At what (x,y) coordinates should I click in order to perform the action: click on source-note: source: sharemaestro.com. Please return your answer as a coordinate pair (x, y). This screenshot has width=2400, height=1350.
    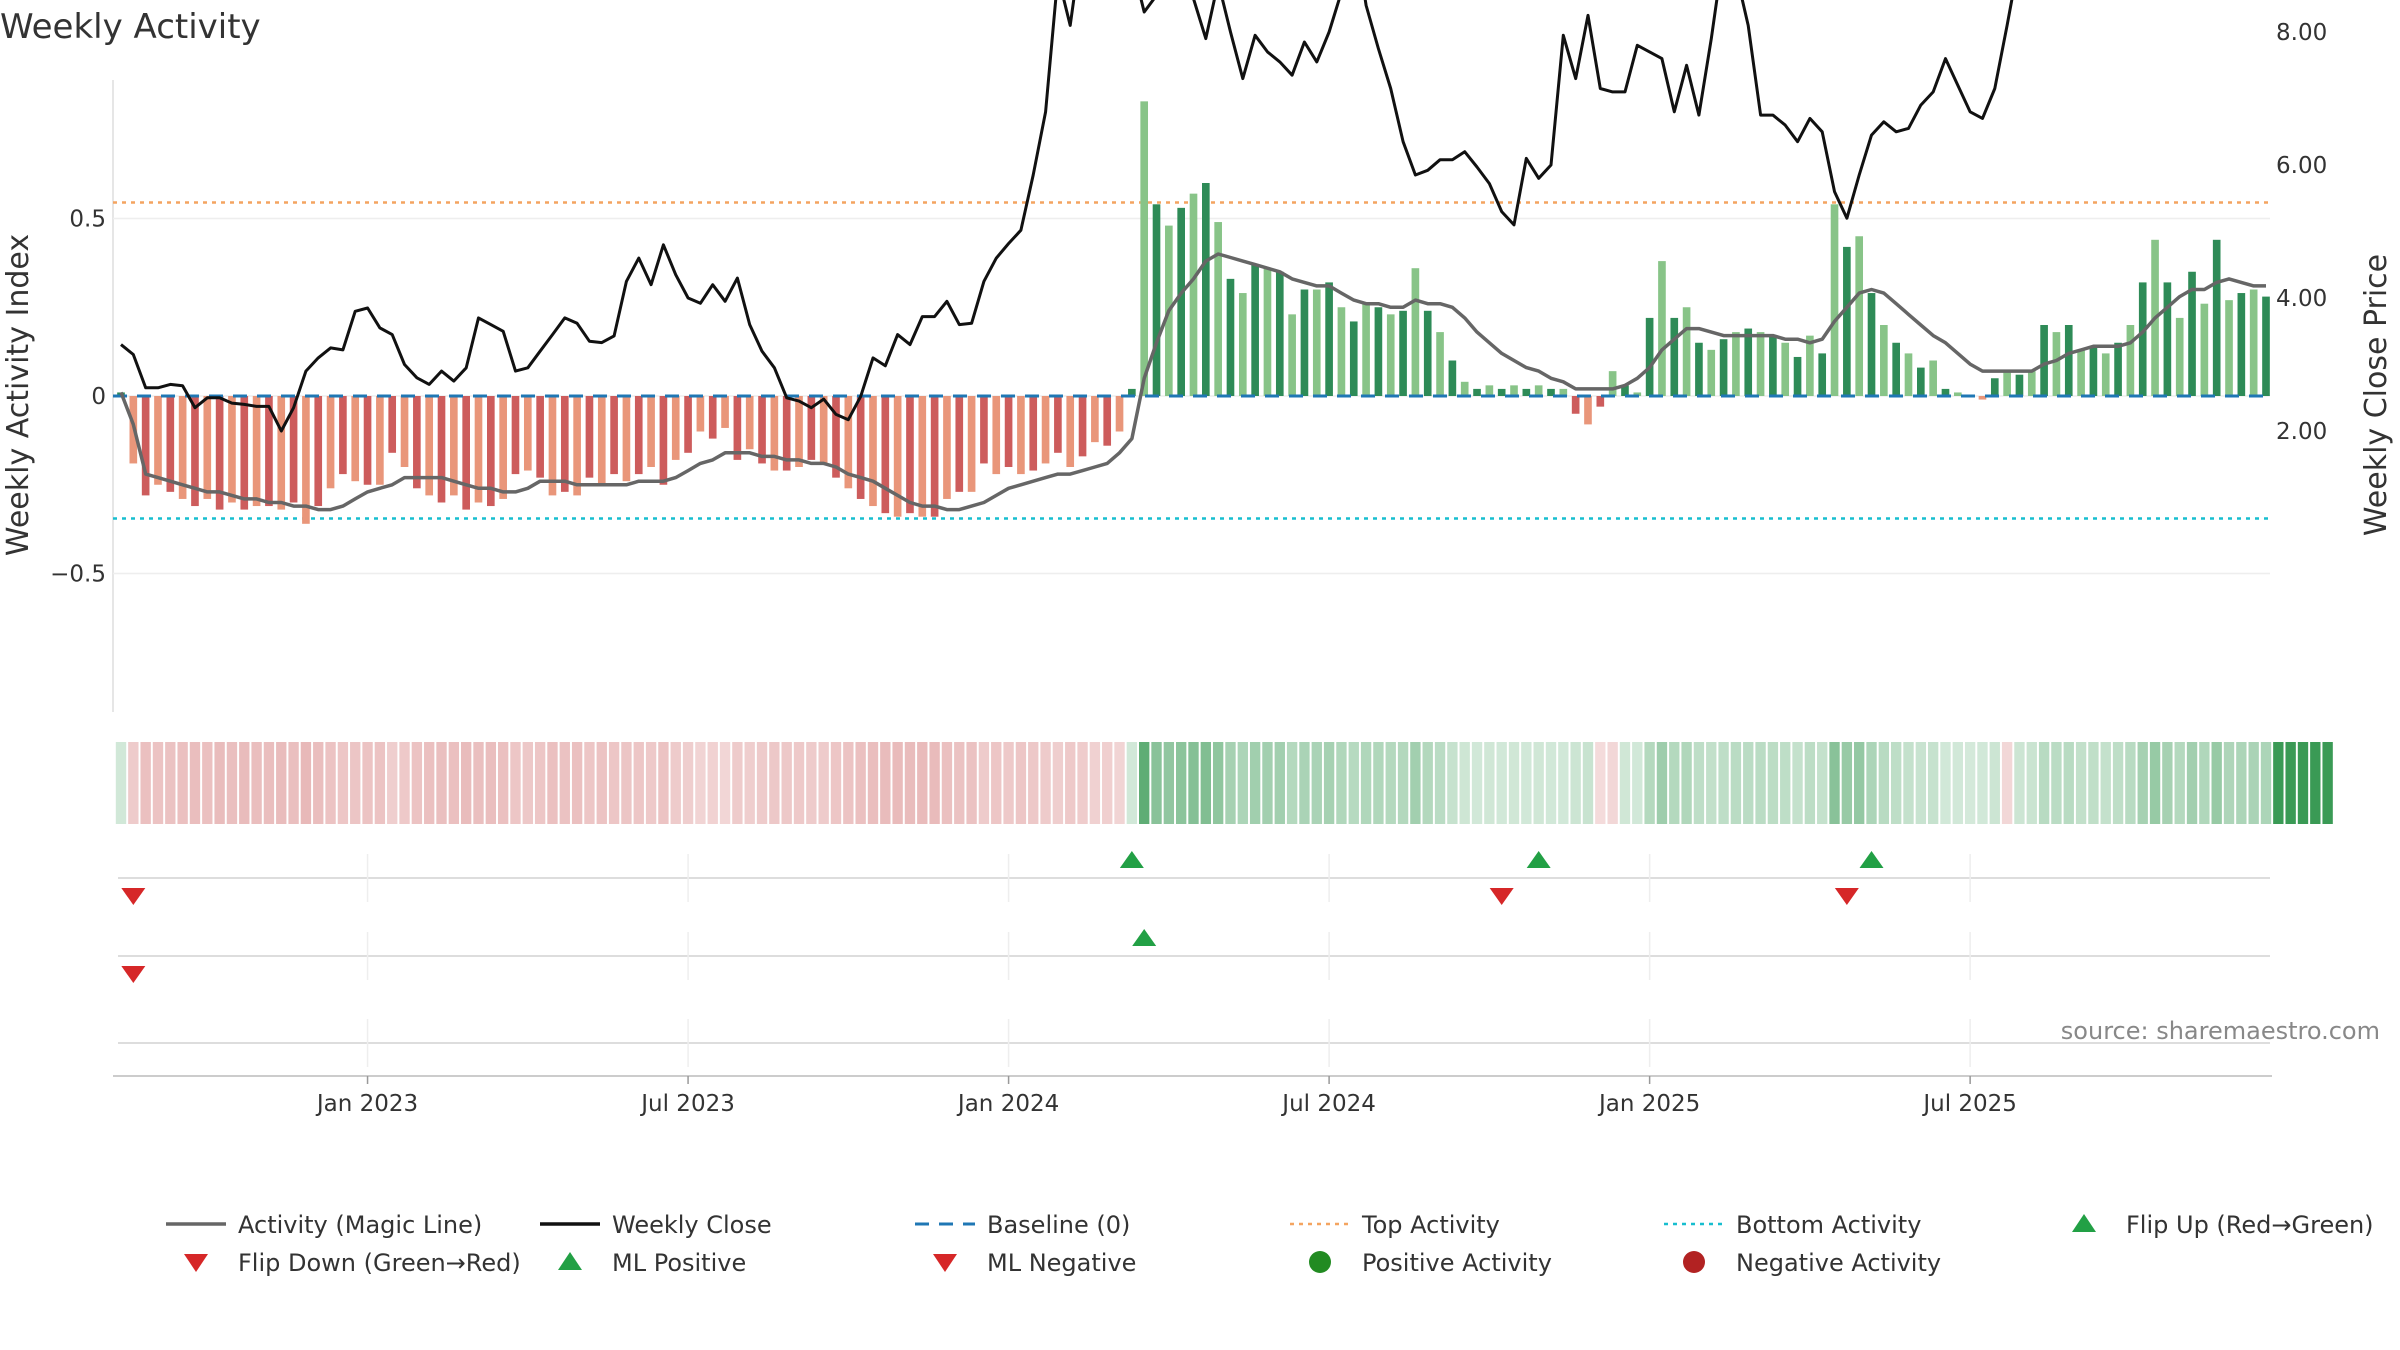
    Looking at the image, I should click on (2220, 1031).